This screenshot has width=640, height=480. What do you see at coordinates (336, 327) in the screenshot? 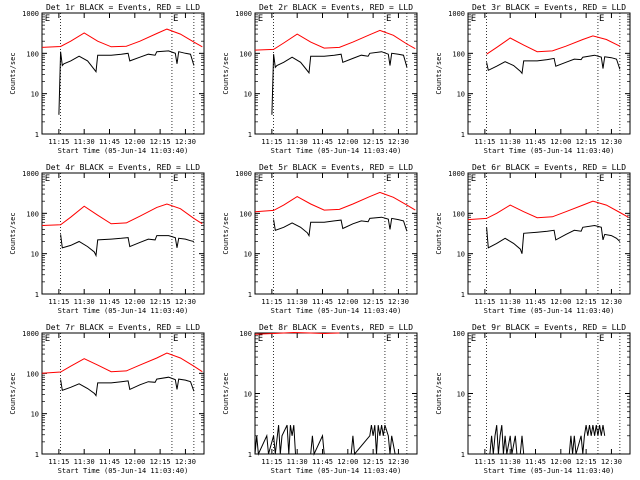
I see `panel-title: Det 8r BLACK = Events, RED = LLD` at bounding box center [336, 327].